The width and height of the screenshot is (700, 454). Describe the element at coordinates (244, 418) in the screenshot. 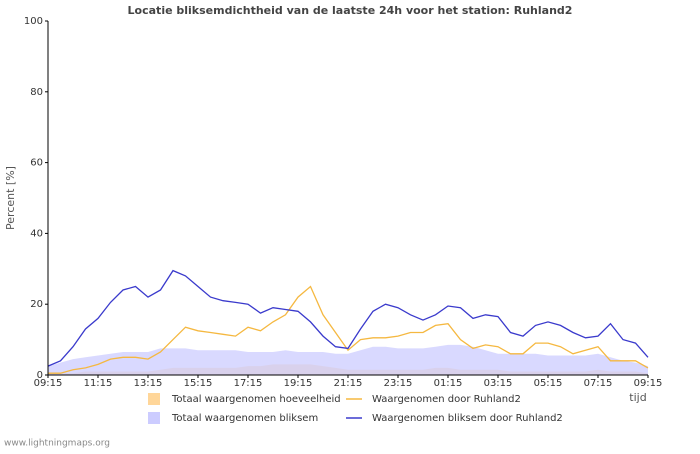

I see `legend-label: Totaal waargenomen bliksem` at that location.